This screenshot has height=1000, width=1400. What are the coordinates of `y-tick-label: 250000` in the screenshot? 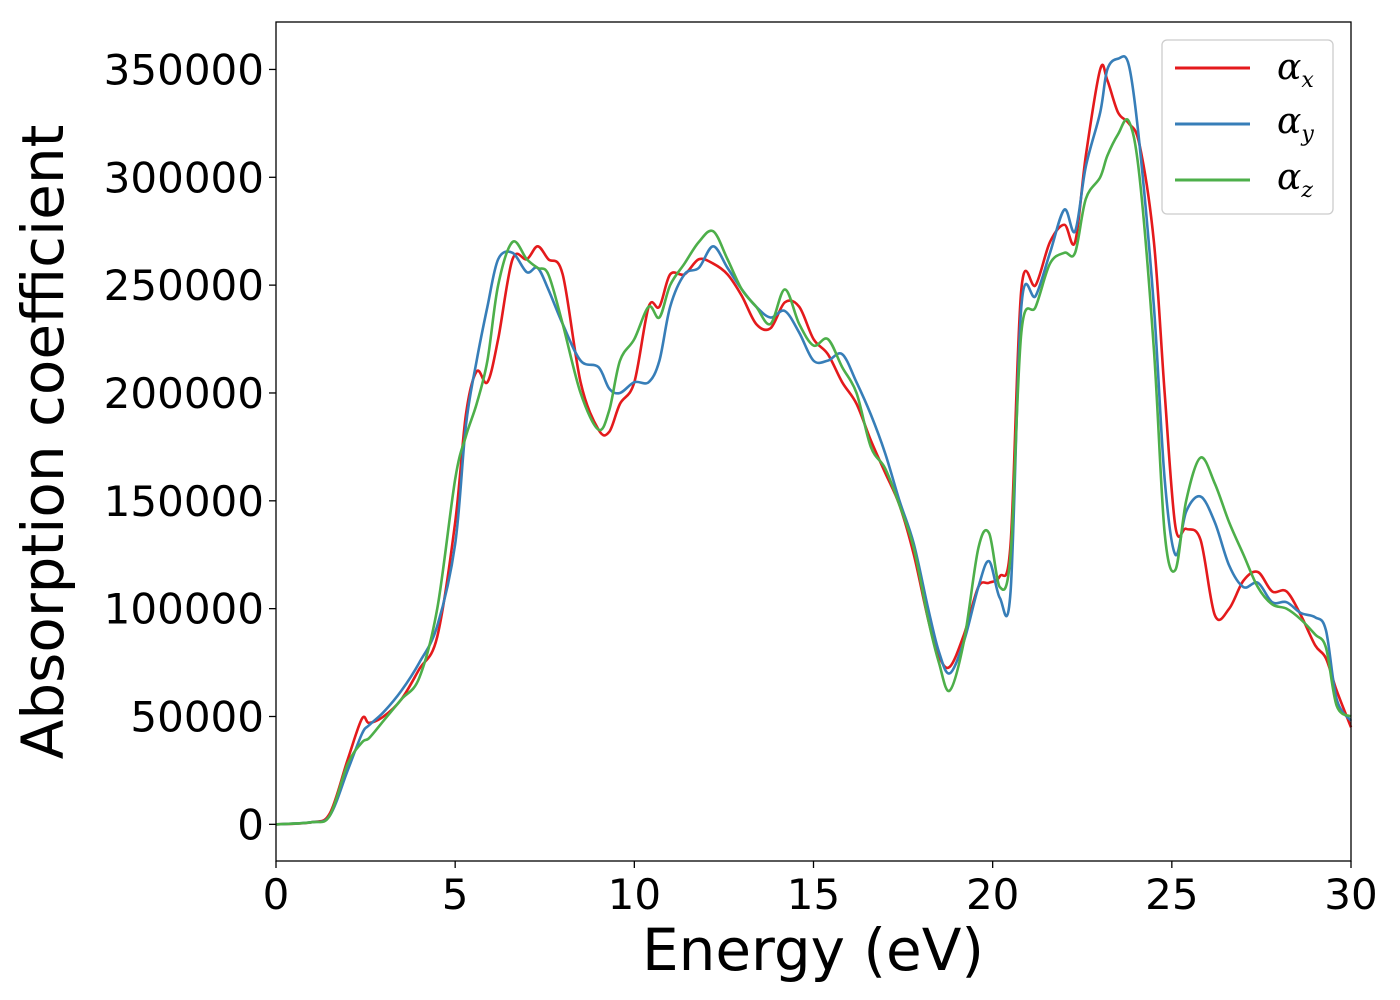 It's located at (184, 285).